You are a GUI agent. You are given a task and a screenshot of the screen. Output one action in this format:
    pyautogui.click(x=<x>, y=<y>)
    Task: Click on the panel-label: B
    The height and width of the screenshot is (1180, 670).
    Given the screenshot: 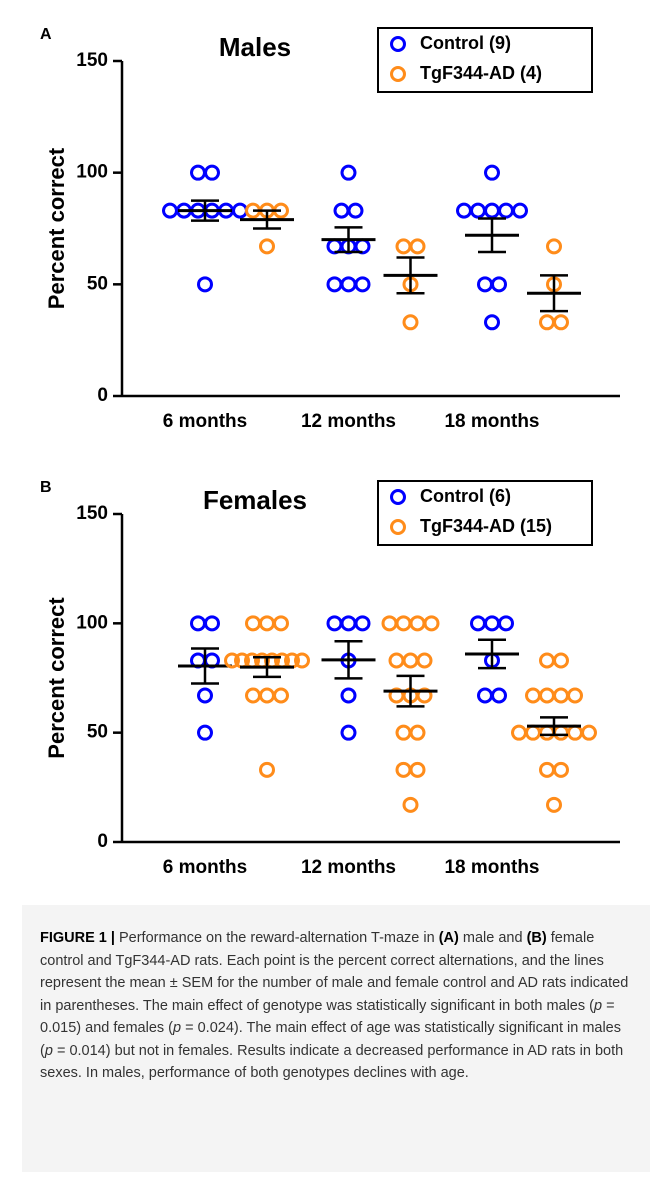 What is the action you would take?
    pyautogui.click(x=46, y=487)
    